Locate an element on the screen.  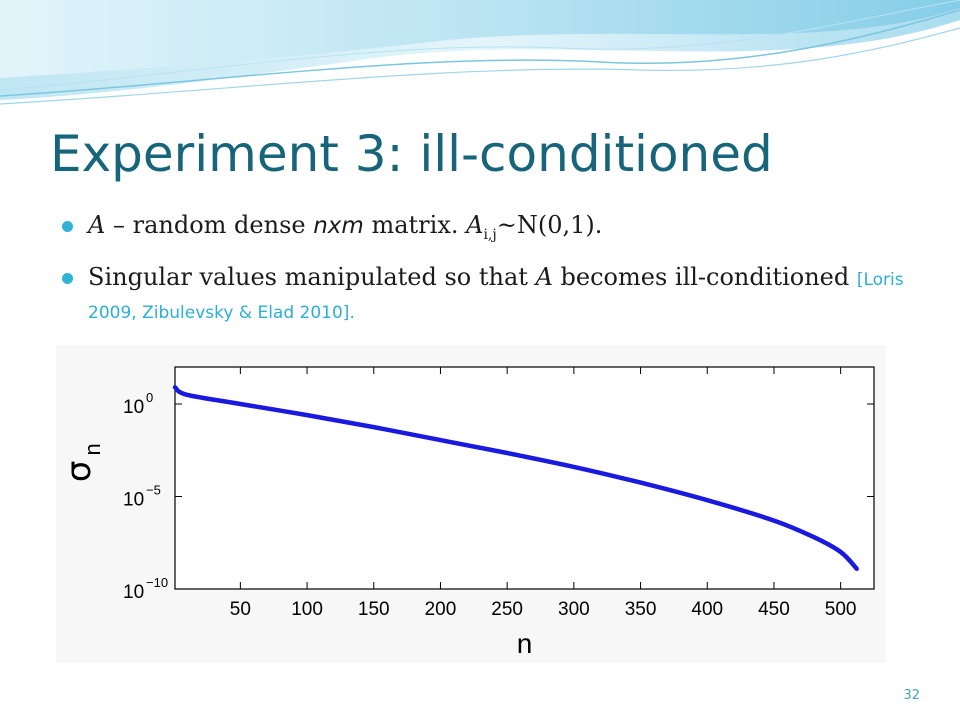
bullet2-text-b: becomes ill-conditioned is located at coordinates (704, 277).